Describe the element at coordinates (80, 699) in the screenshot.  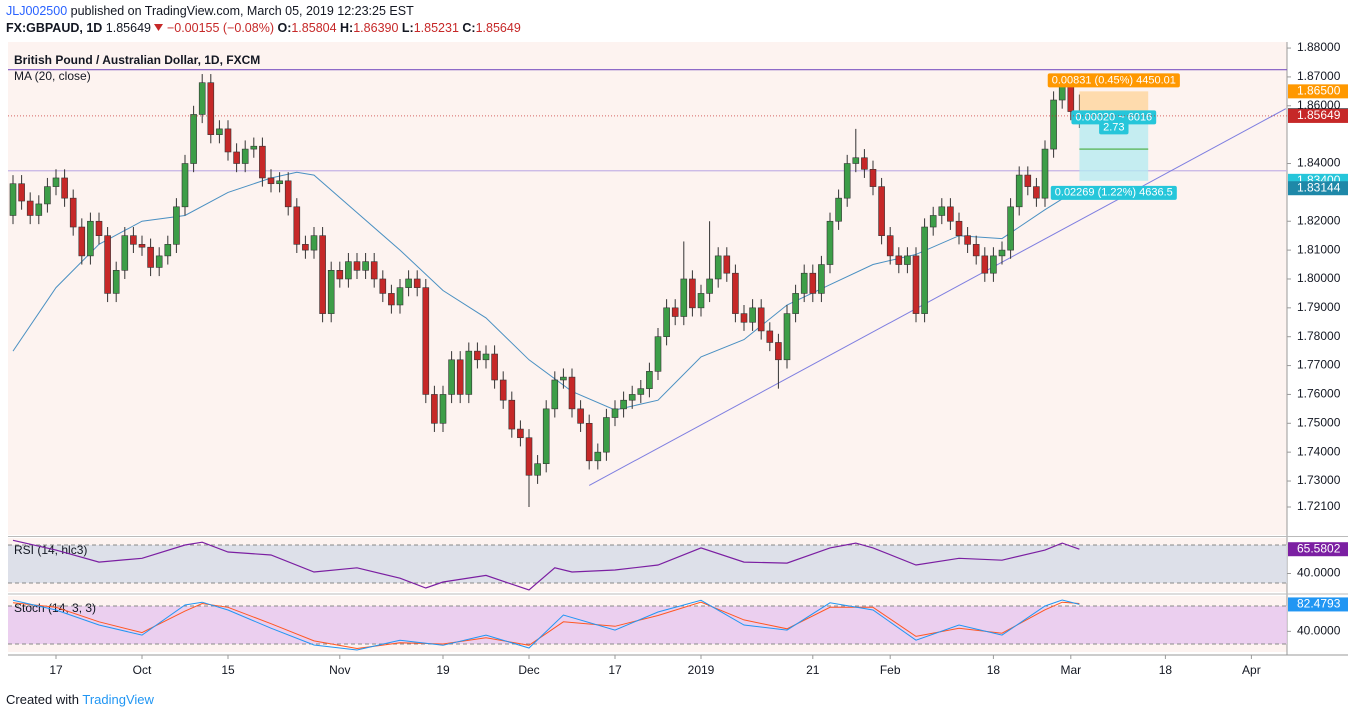
I see `footer: Created with TradingView` at that location.